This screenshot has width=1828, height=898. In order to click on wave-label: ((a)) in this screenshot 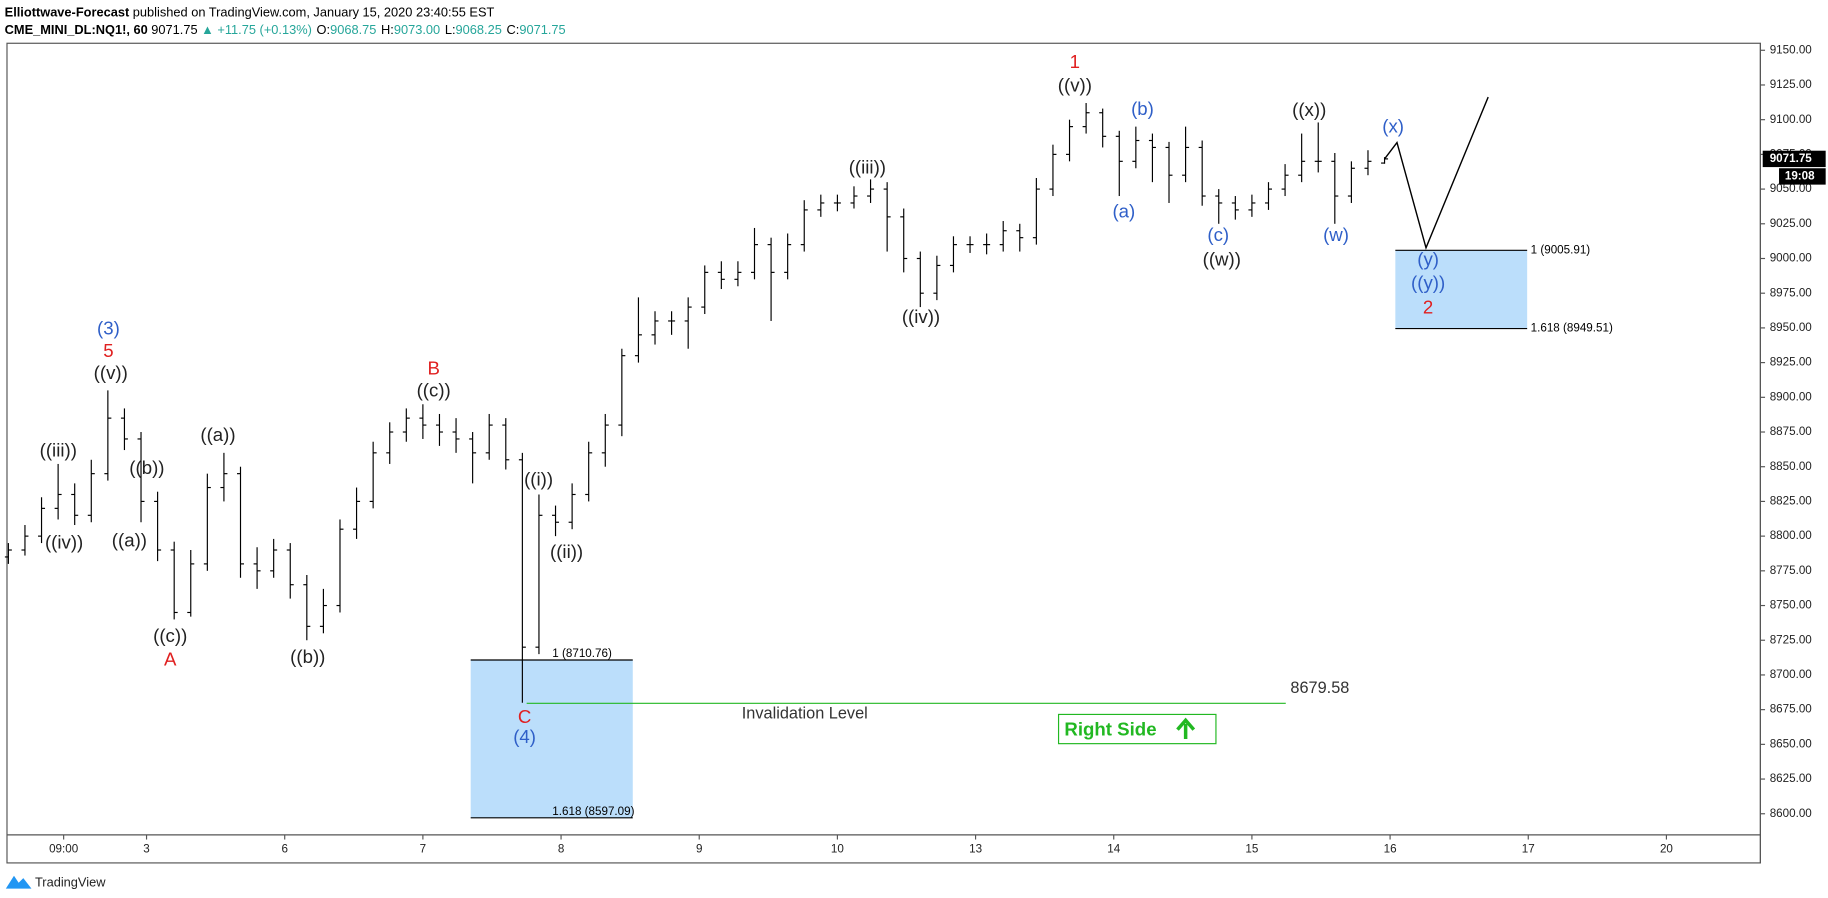, I will do `click(217, 434)`.